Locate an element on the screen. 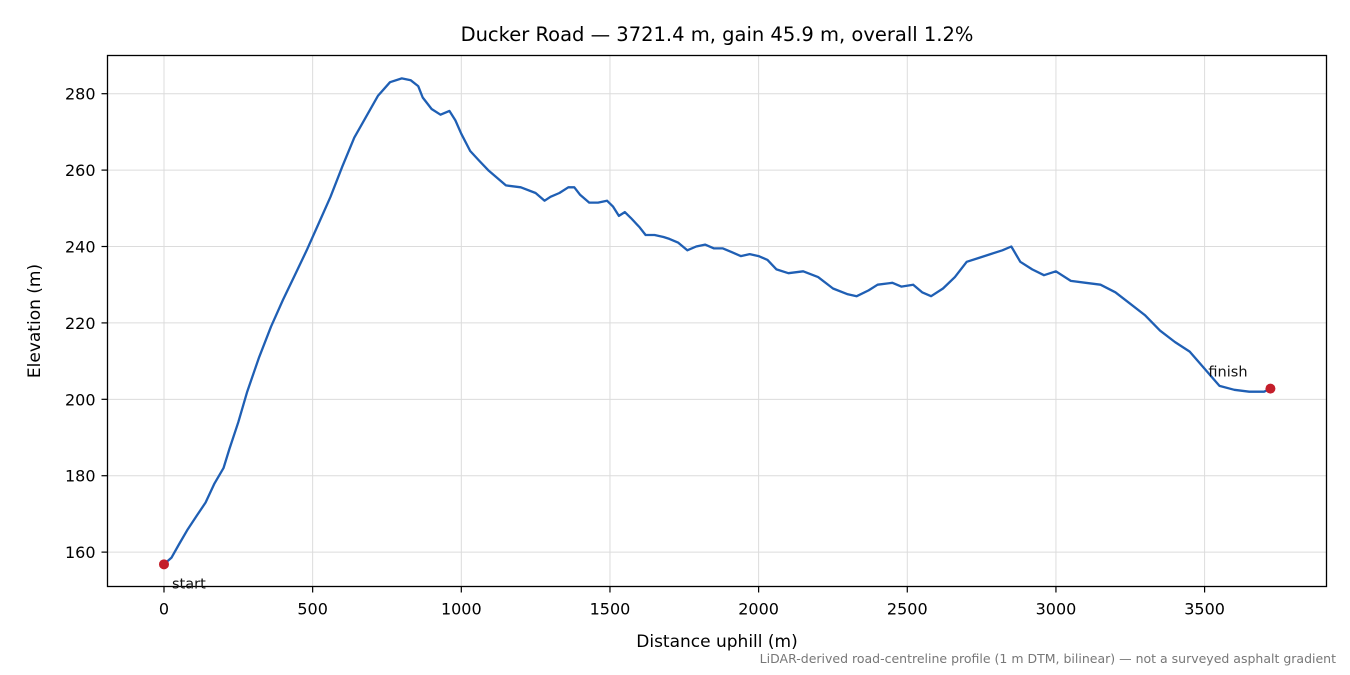 Image resolution: width=1350 pixels, height=675 pixels. y-tick-label: 240 is located at coordinates (80, 247).